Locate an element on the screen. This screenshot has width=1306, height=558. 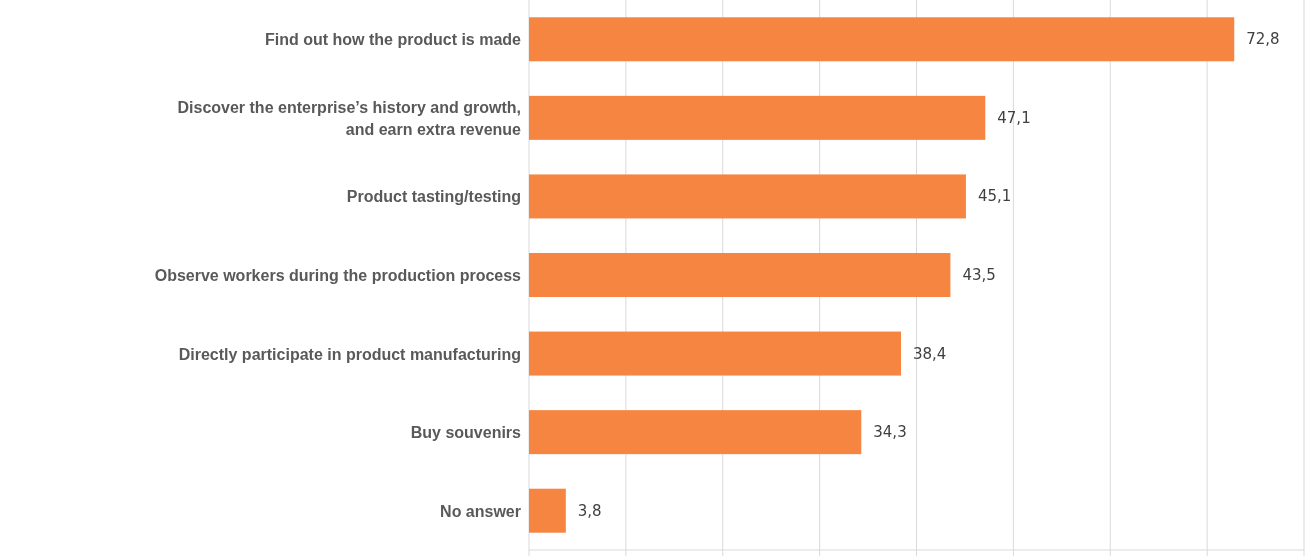
y-tick-label: Discover the enterprise’s history and growth, and earn extra revenue is located at coordinates (349, 118).